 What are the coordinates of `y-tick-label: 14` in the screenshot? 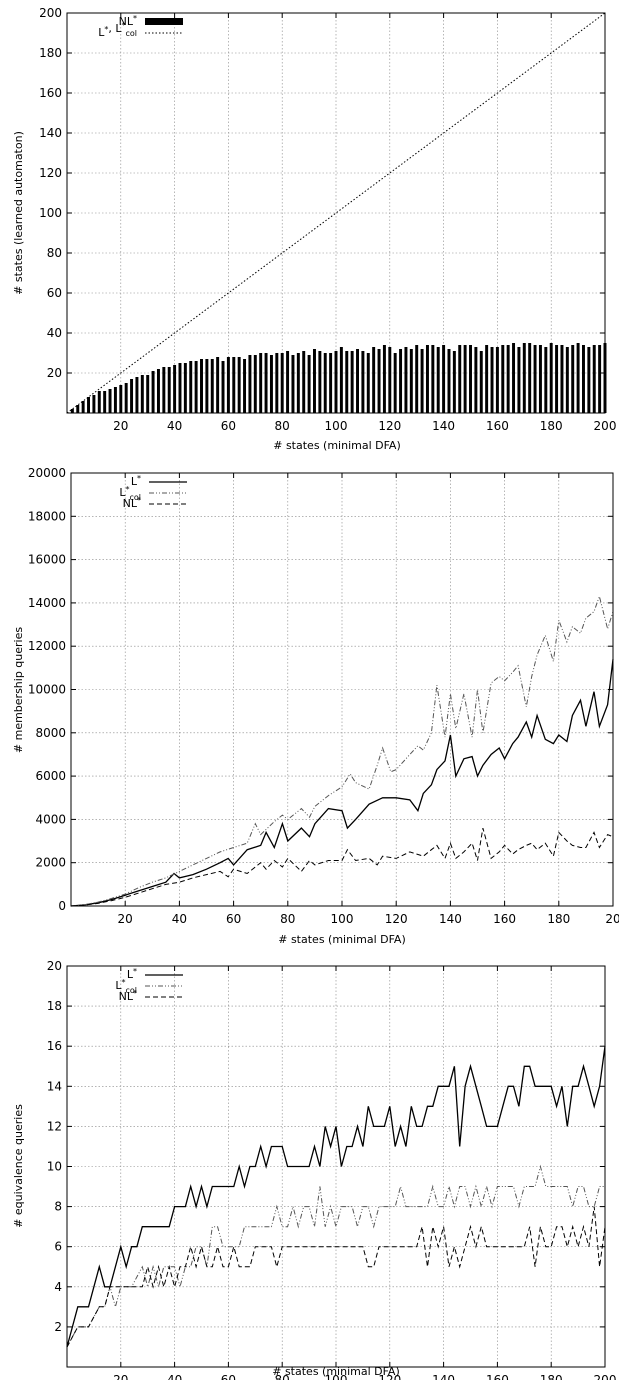 It's located at (54, 1086).